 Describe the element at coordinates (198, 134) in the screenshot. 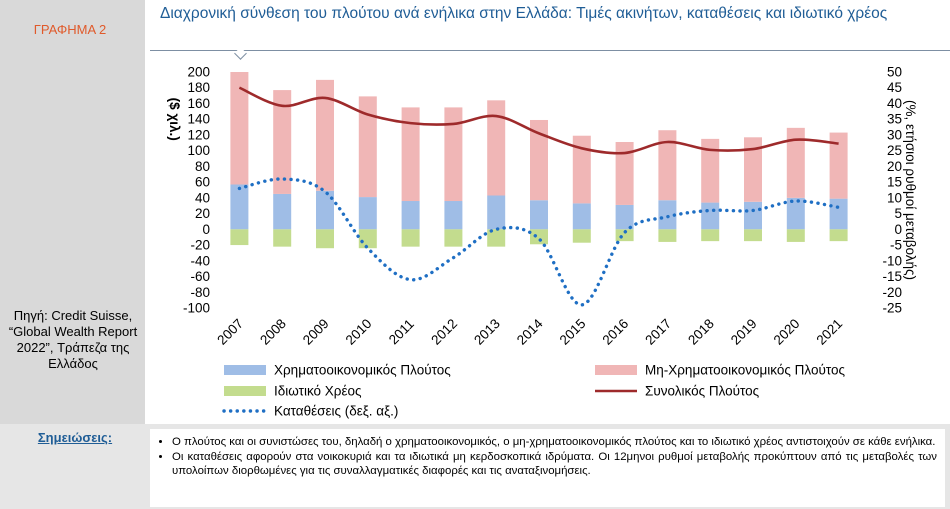

I see `y-tick-label: 120` at that location.